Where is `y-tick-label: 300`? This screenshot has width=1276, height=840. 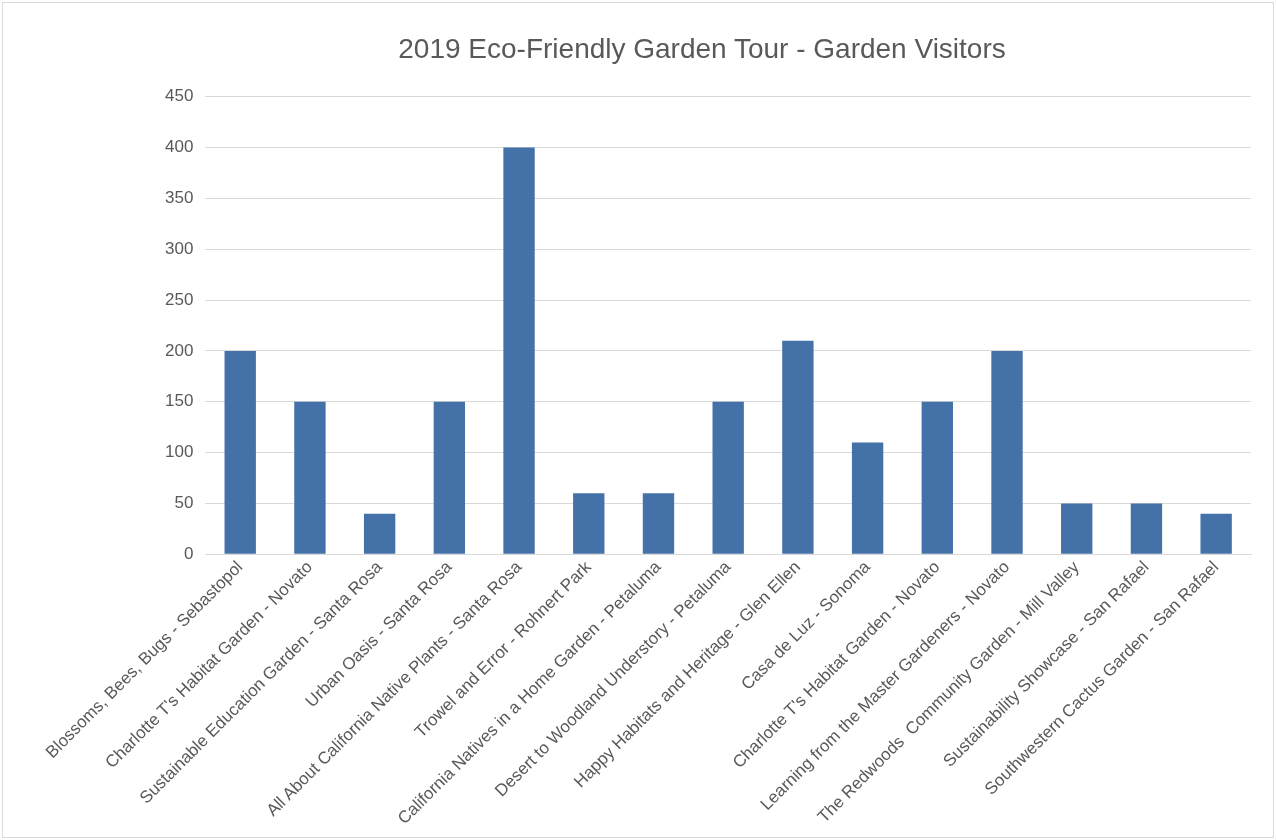 y-tick-label: 300 is located at coordinates (179, 248).